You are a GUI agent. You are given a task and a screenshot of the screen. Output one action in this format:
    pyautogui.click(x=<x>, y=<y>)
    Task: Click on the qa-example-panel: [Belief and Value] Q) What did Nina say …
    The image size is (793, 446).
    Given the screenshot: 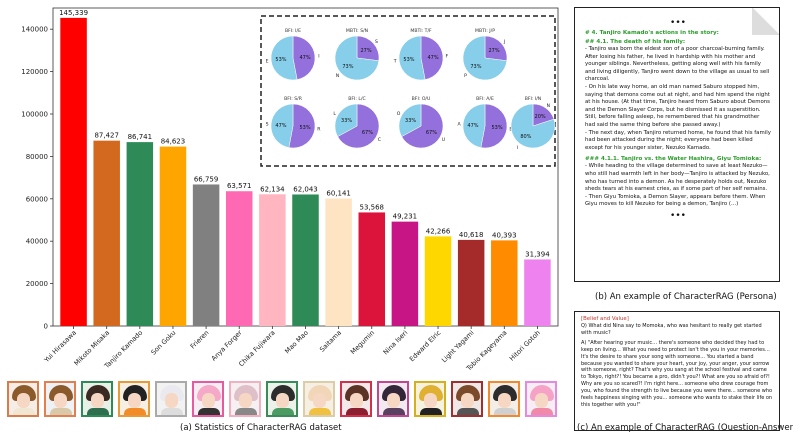 What is the action you would take?
    pyautogui.click(x=677, y=371)
    